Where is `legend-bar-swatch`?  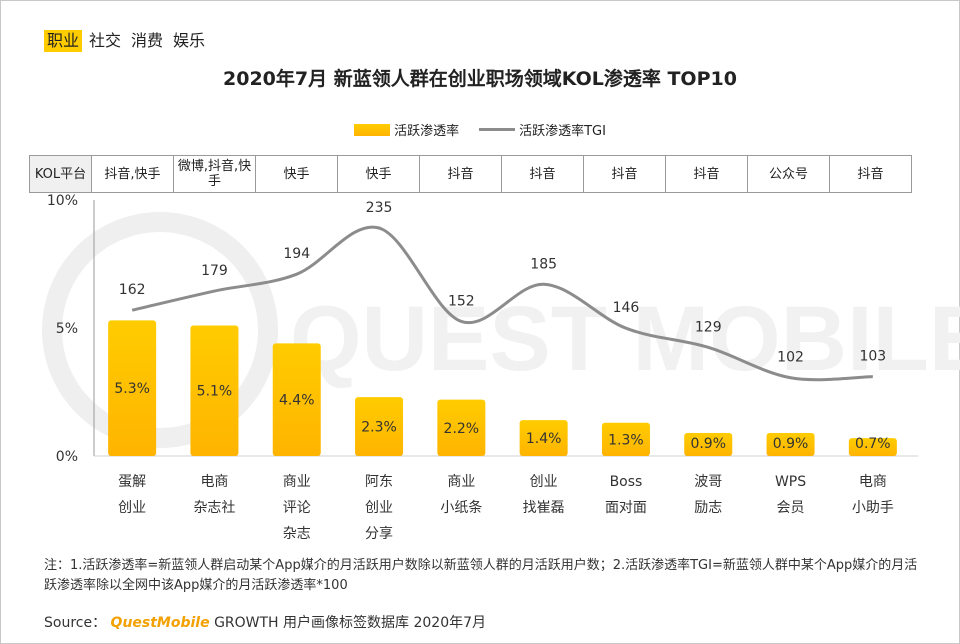 legend-bar-swatch is located at coordinates (372, 129).